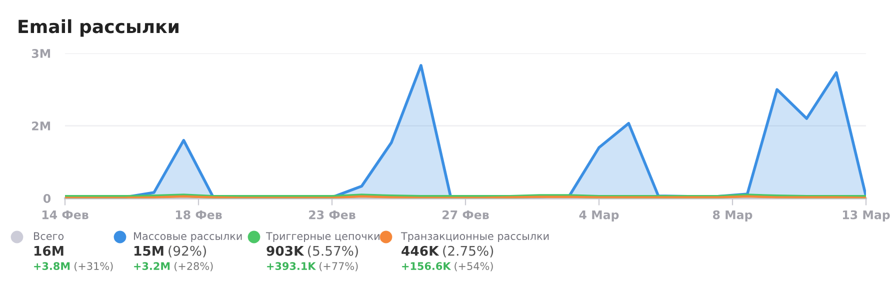 This screenshot has width=894, height=298. I want to click on x-tick-label: 14 Фев, so click(65, 215).